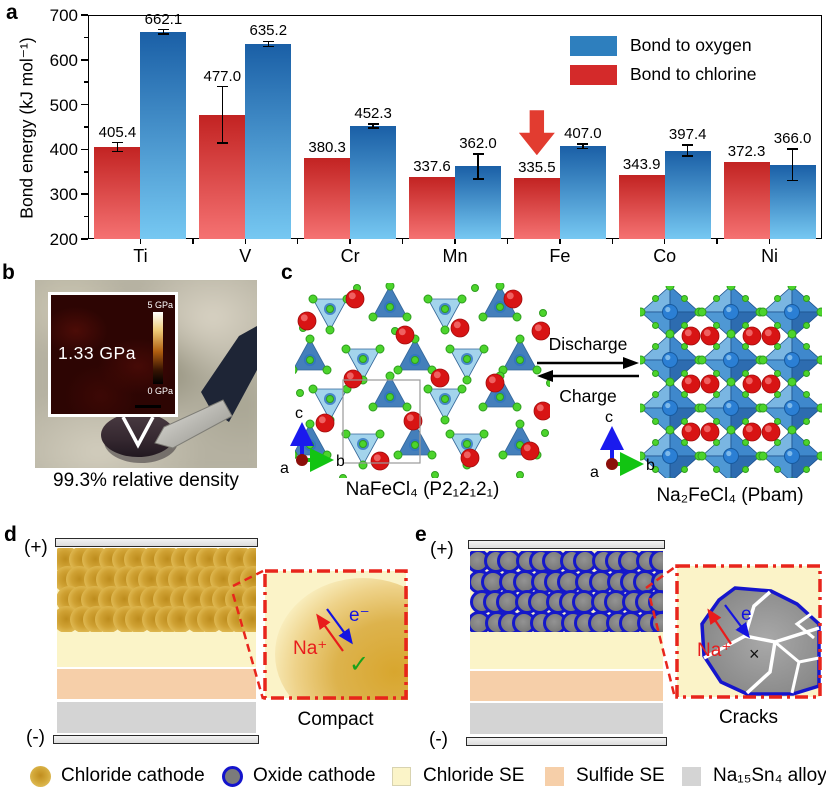  Describe the element at coordinates (373, 114) in the screenshot. I see `value-label: 452.3` at that location.